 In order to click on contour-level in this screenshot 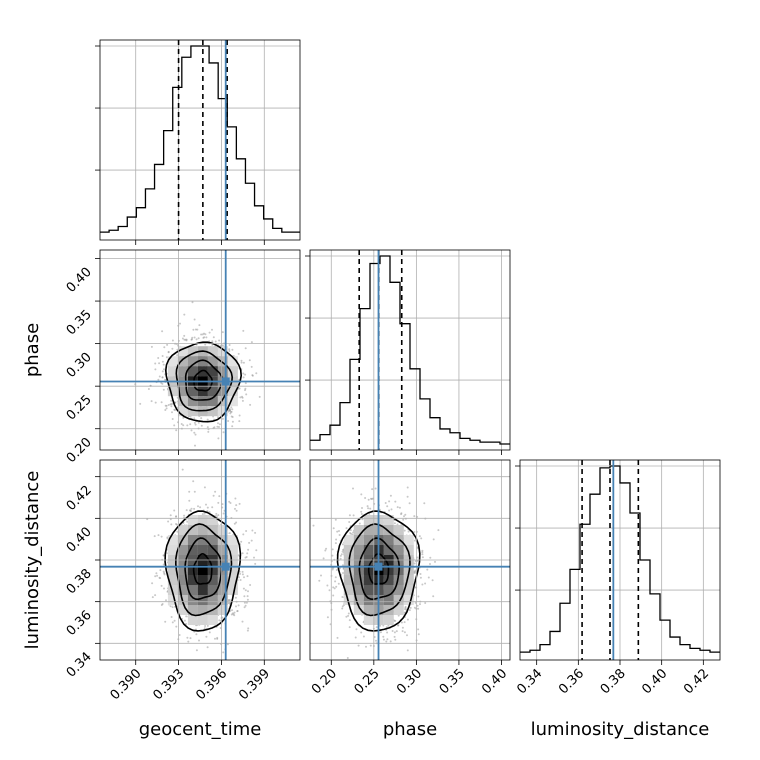, I will do `click(379, 570)`.